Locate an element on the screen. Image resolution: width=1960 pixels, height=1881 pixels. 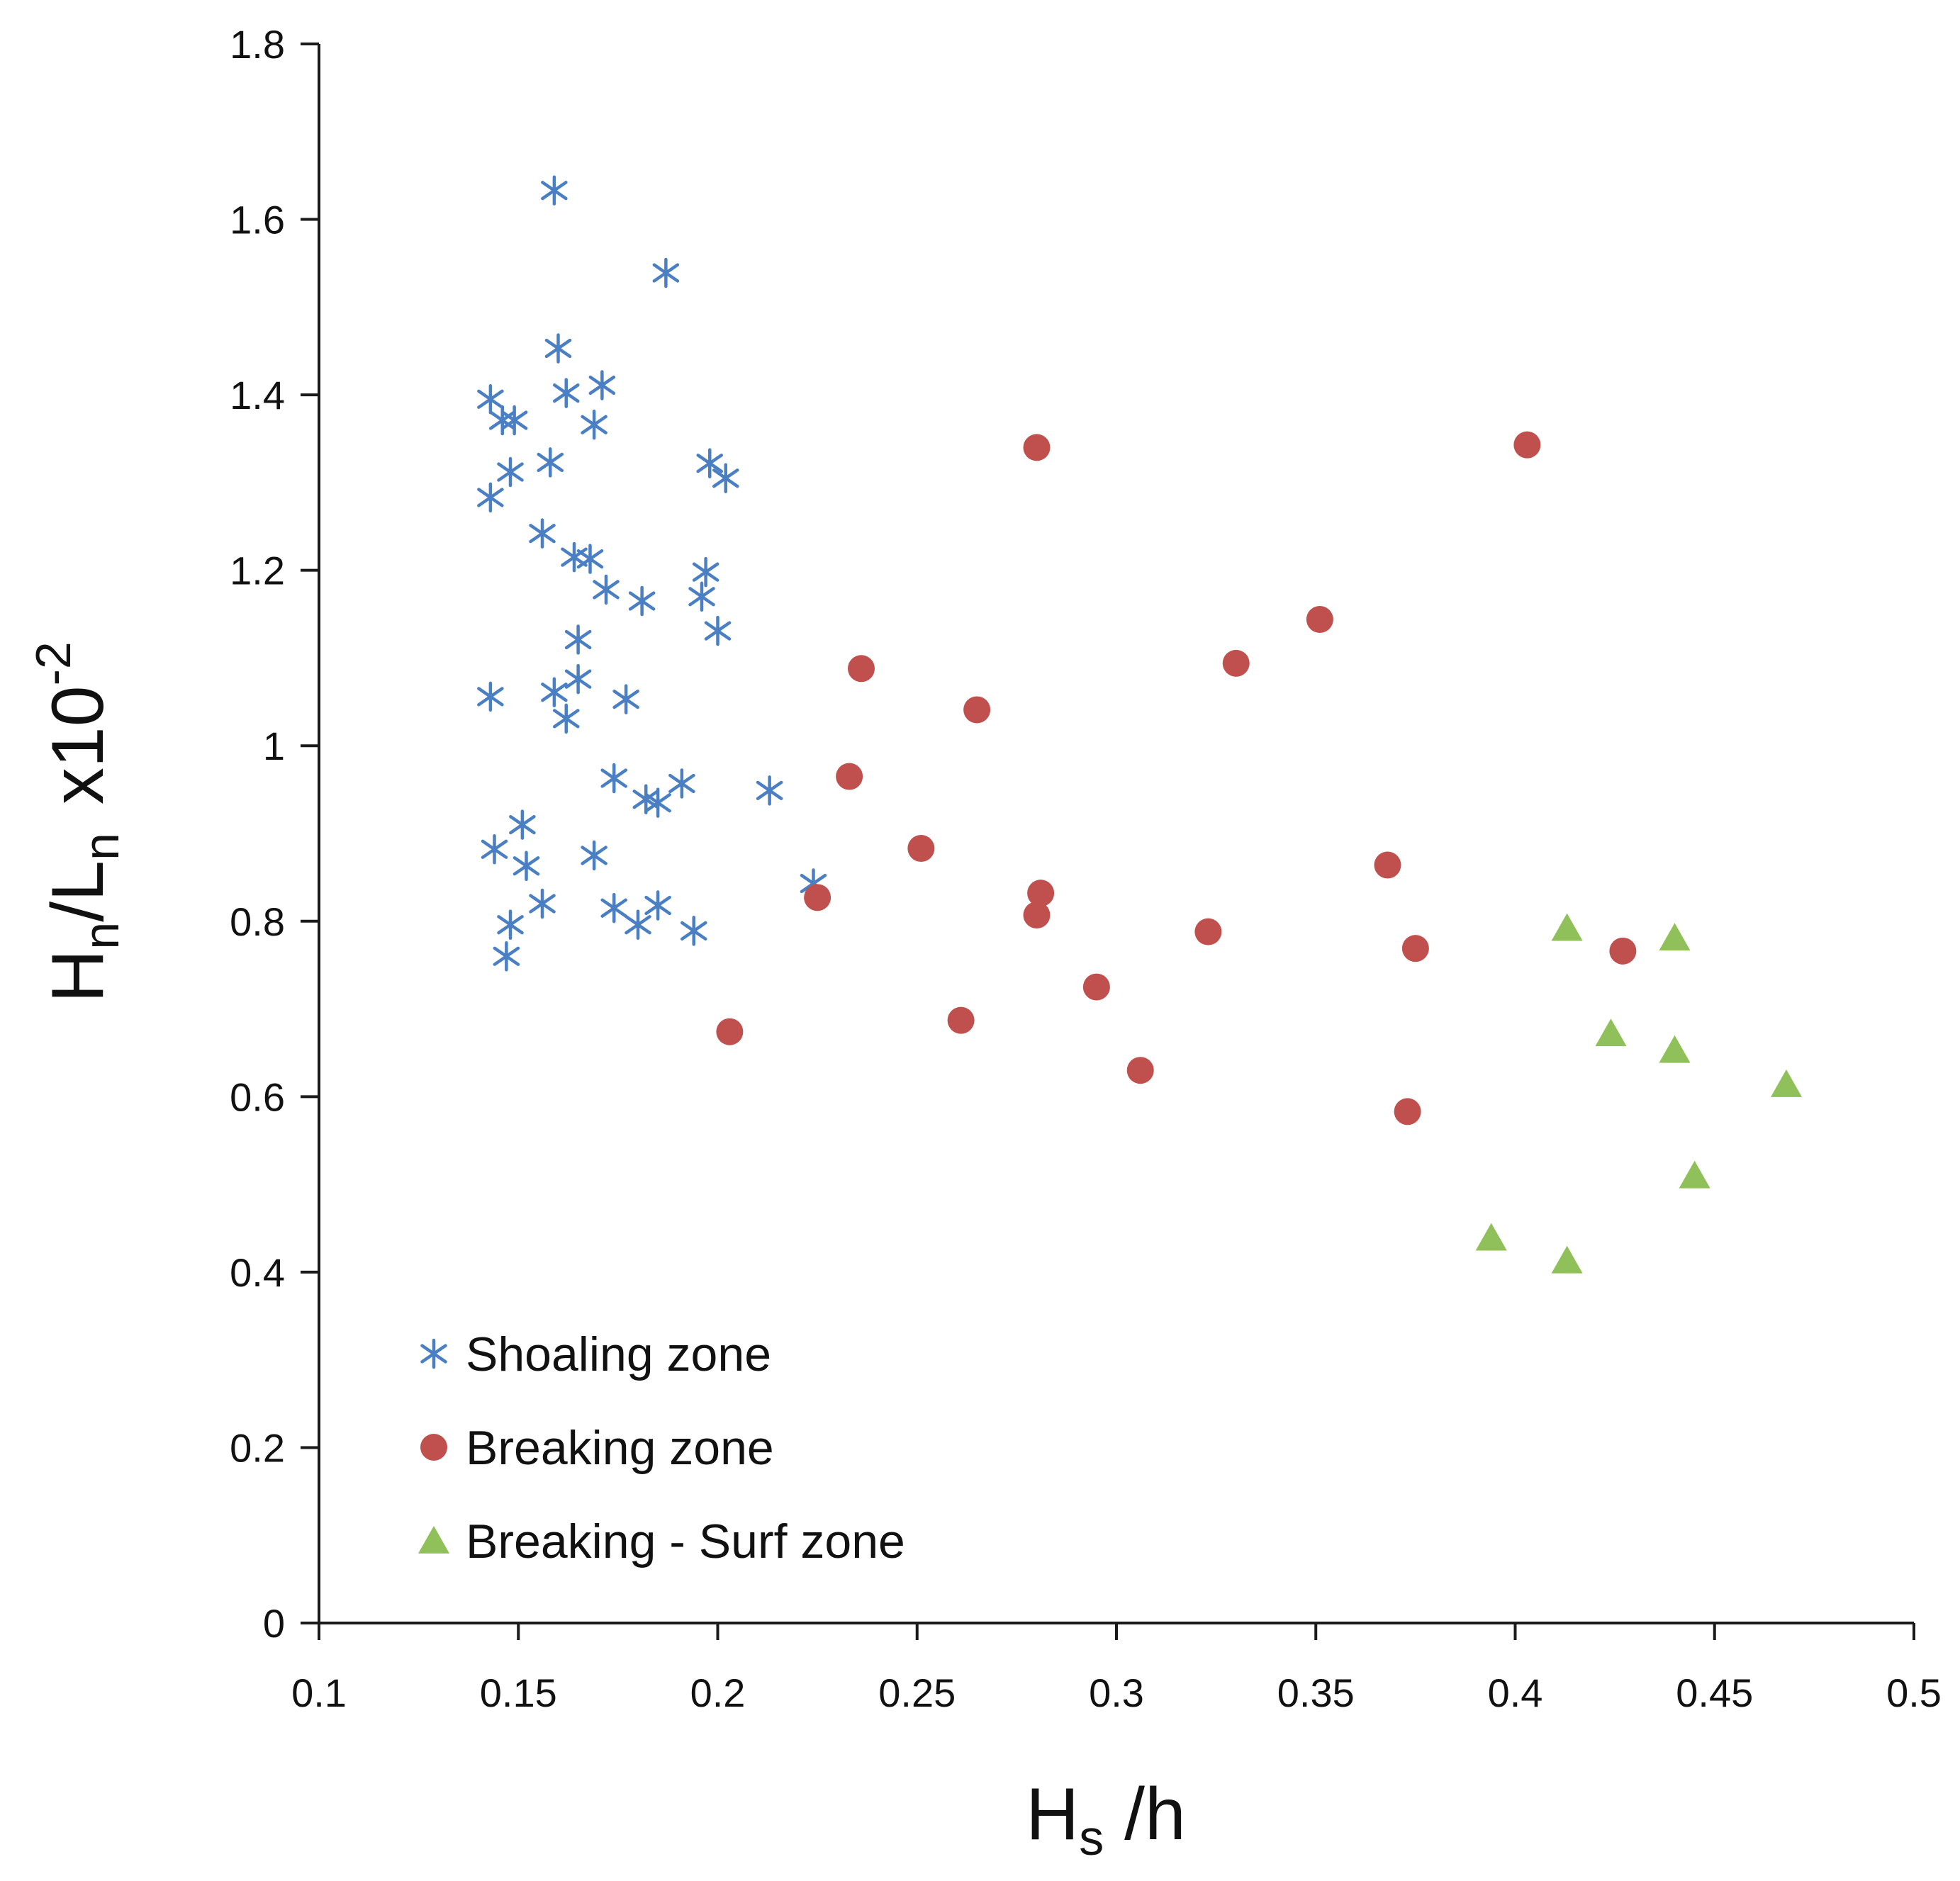
y-axis-title-factor: x10 is located at coordinates (78, 744).